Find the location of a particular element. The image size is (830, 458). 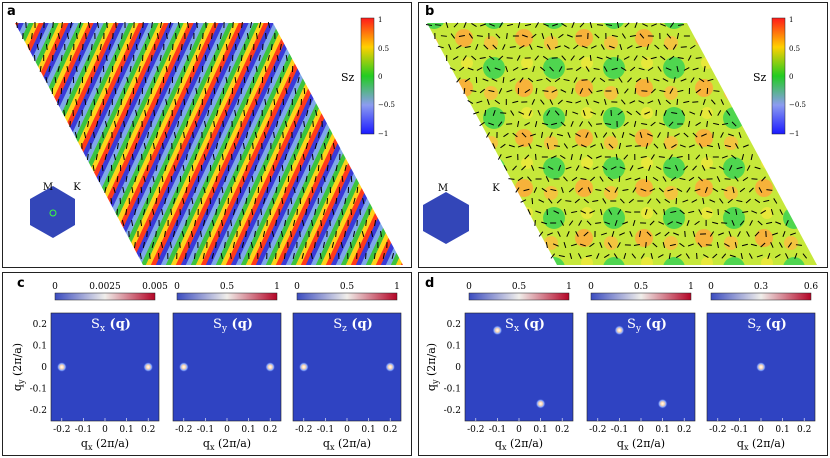

colorbar-tick: 0.5 is located at coordinates (227, 287).